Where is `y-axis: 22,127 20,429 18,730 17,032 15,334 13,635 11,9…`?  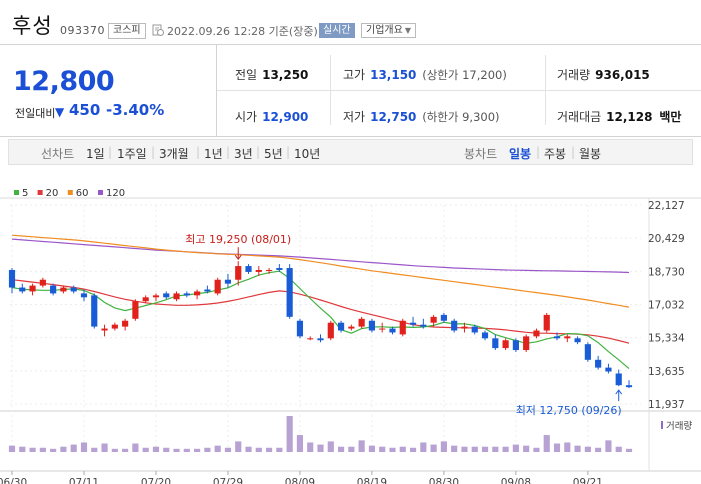 y-axis: 22,127 20,429 18,730 17,032 15,334 13,635 11,9… is located at coordinates (666, 305).